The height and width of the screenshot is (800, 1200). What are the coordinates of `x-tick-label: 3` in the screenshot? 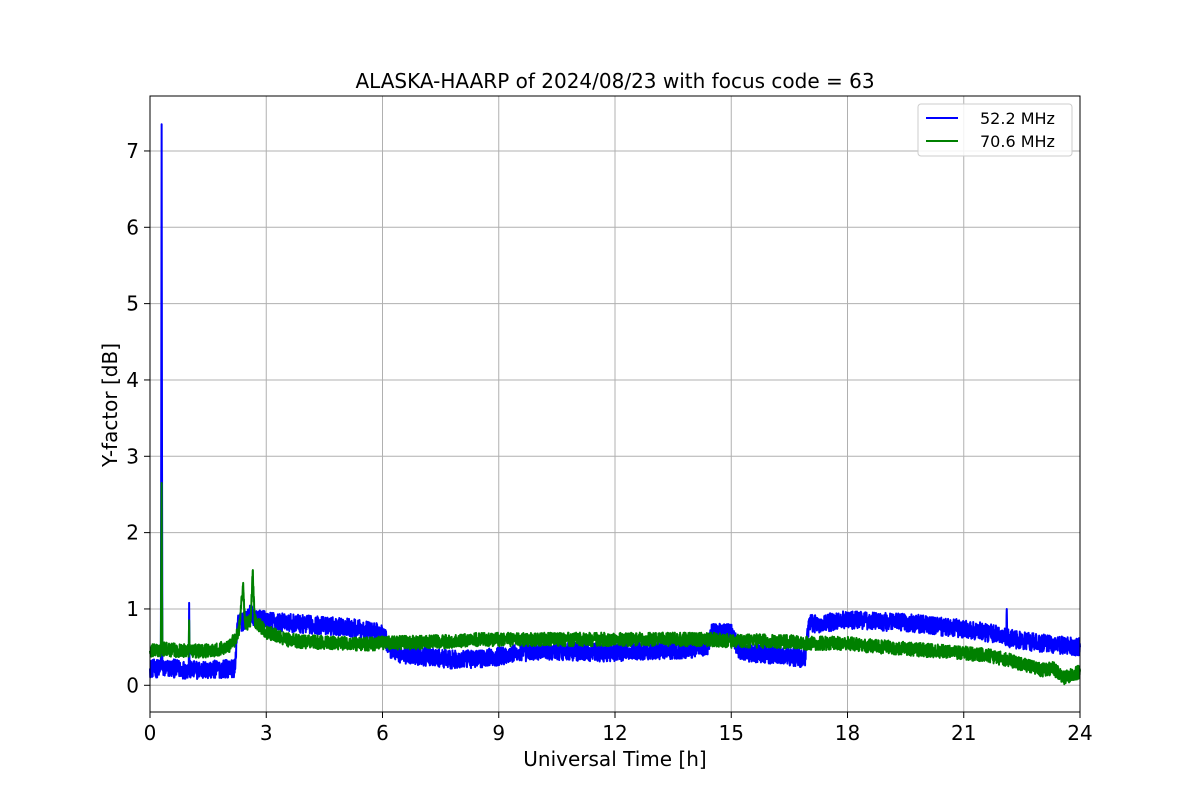 It's located at (266, 733).